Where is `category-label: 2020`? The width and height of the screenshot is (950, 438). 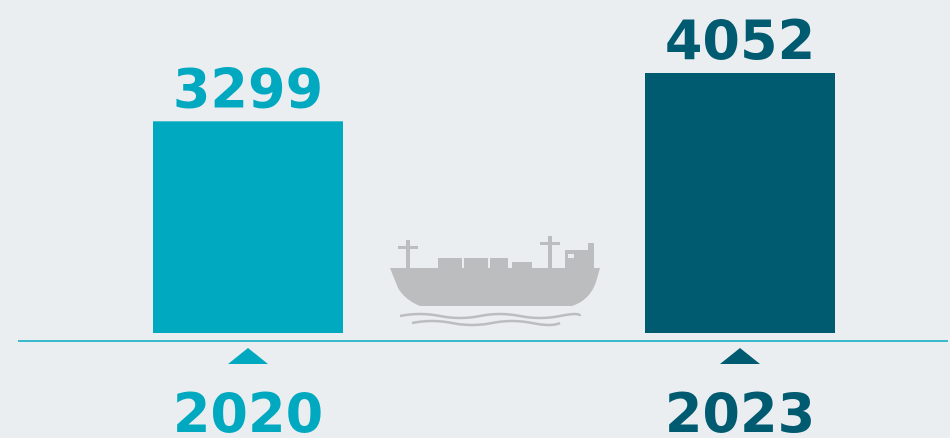
category-label: 2020 is located at coordinates (248, 410).